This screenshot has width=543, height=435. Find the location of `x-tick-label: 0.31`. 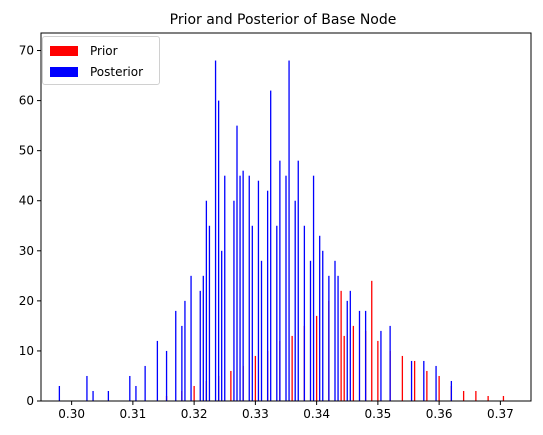

x-tick-label: 0.31 is located at coordinates (133, 414).